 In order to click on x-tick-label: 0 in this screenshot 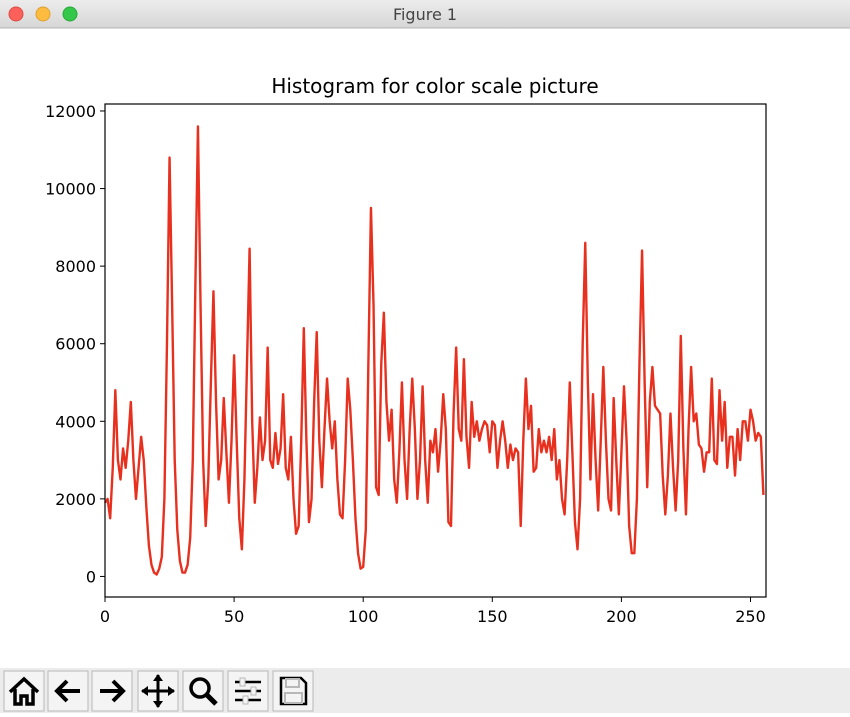, I will do `click(105, 616)`.